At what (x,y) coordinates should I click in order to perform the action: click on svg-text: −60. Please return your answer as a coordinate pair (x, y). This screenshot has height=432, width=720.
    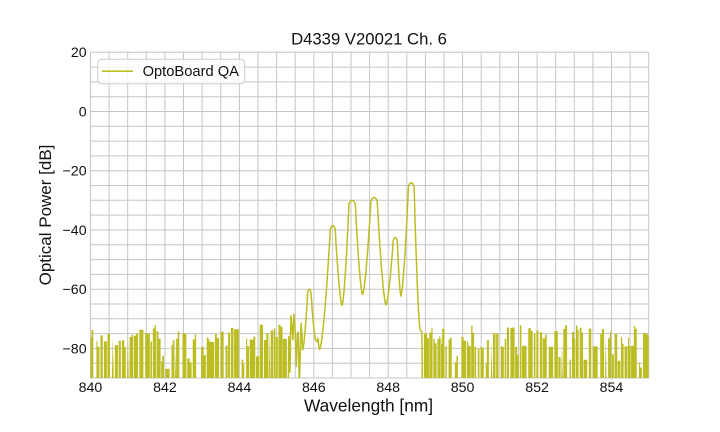
    Looking at the image, I should click on (75, 290).